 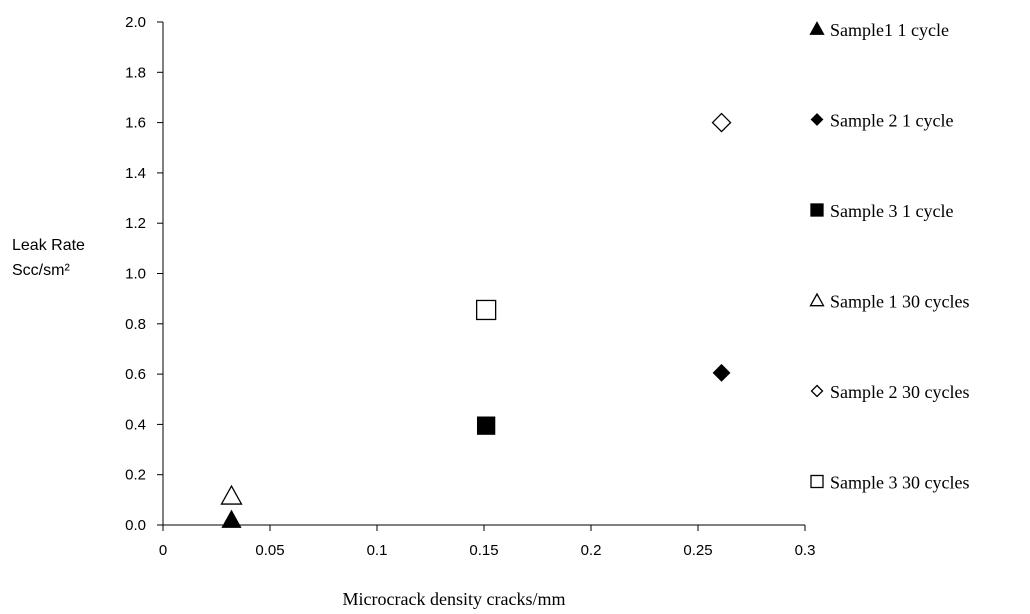 What do you see at coordinates (899, 302) in the screenshot?
I see `legend-label: Sample 1 30 cycles` at bounding box center [899, 302].